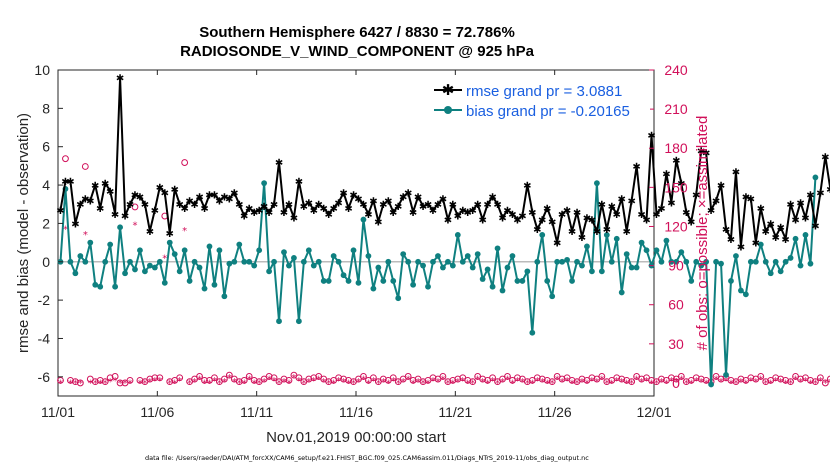 The width and height of the screenshot is (830, 470). What do you see at coordinates (46, 223) in the screenshot?
I see `y-tick-label: 2` at bounding box center [46, 223].